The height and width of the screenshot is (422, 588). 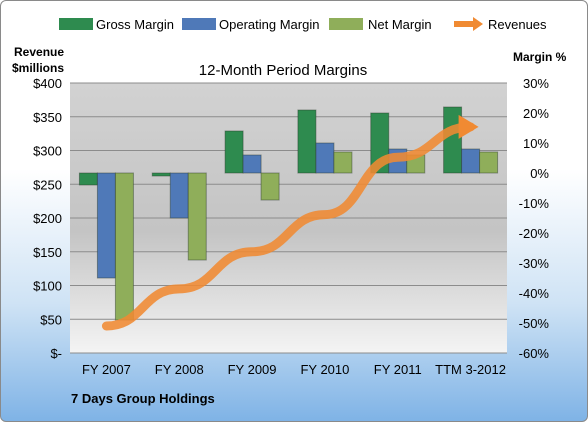 What do you see at coordinates (536, 83) in the screenshot?
I see `right-tick-label: 30%` at bounding box center [536, 83].